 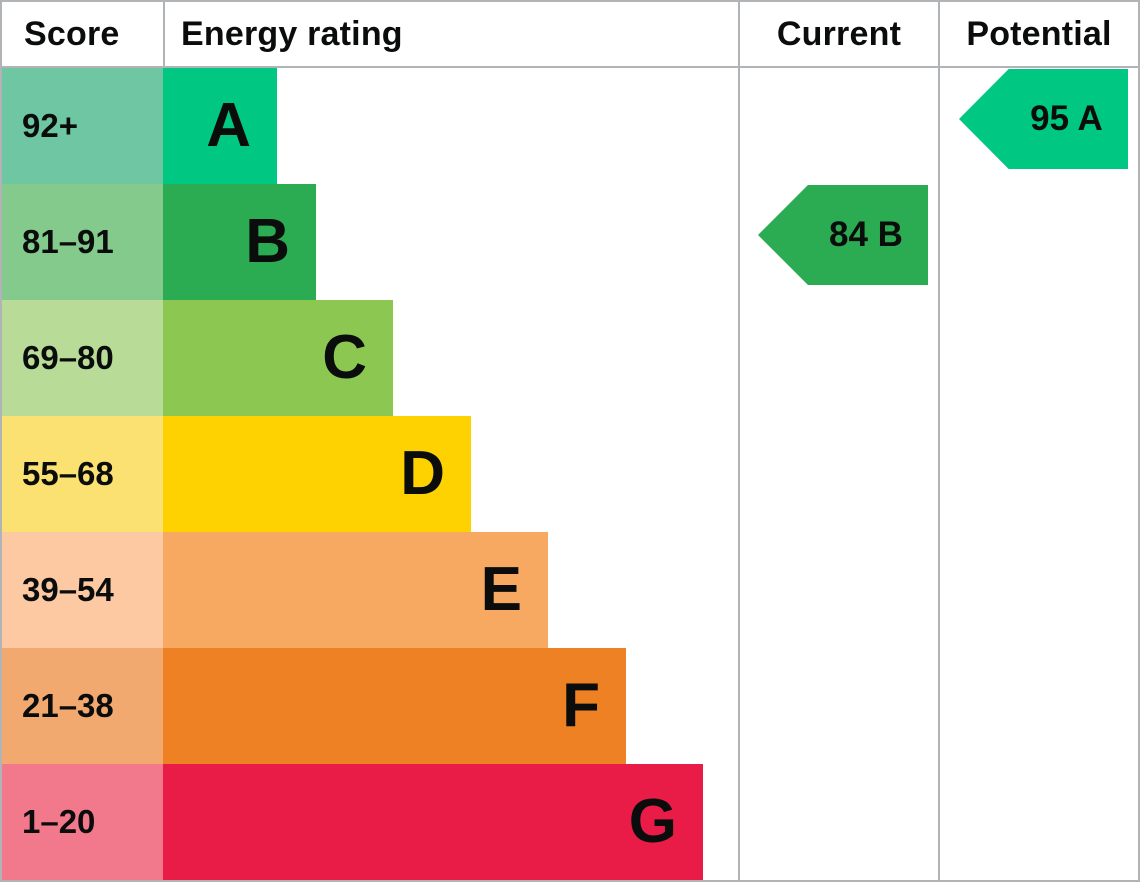 I want to click on score-range-g: 1–20, so click(x=82, y=822).